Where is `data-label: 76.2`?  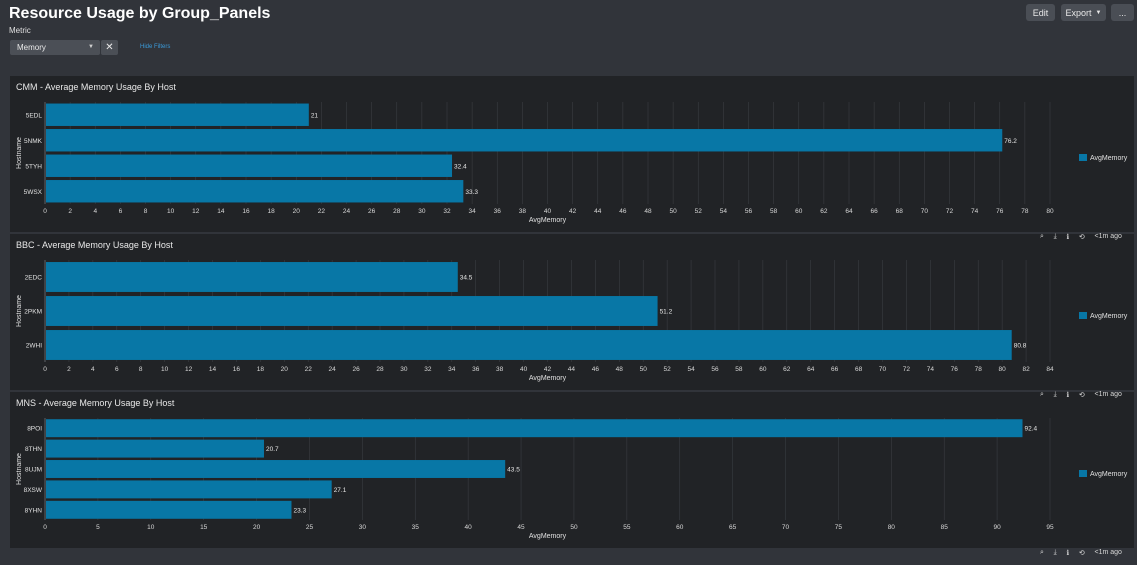
data-label: 76.2 is located at coordinates (1010, 141).